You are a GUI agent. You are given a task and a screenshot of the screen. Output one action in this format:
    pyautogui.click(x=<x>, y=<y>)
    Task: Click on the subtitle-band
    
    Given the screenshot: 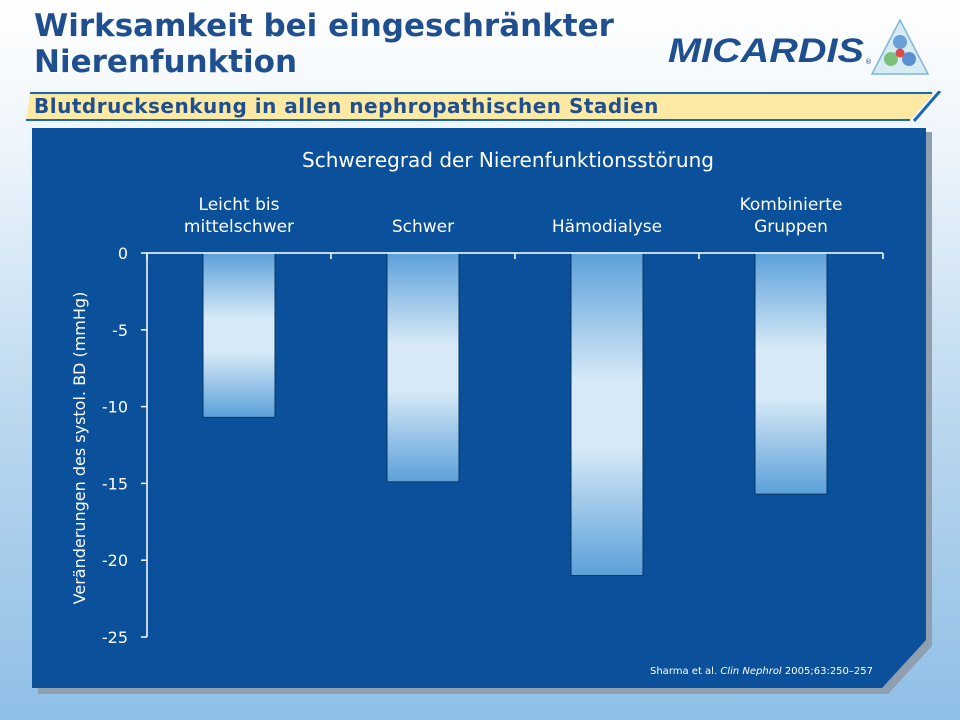 What is the action you would take?
    pyautogui.click(x=484, y=106)
    